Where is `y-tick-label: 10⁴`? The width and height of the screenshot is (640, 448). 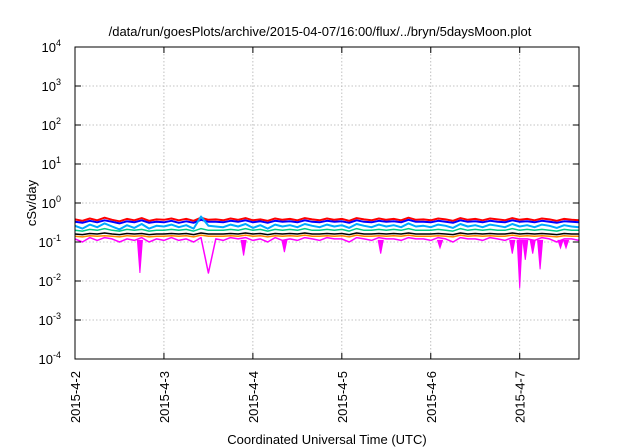 y-tick-label: 10⁴ is located at coordinates (51, 46).